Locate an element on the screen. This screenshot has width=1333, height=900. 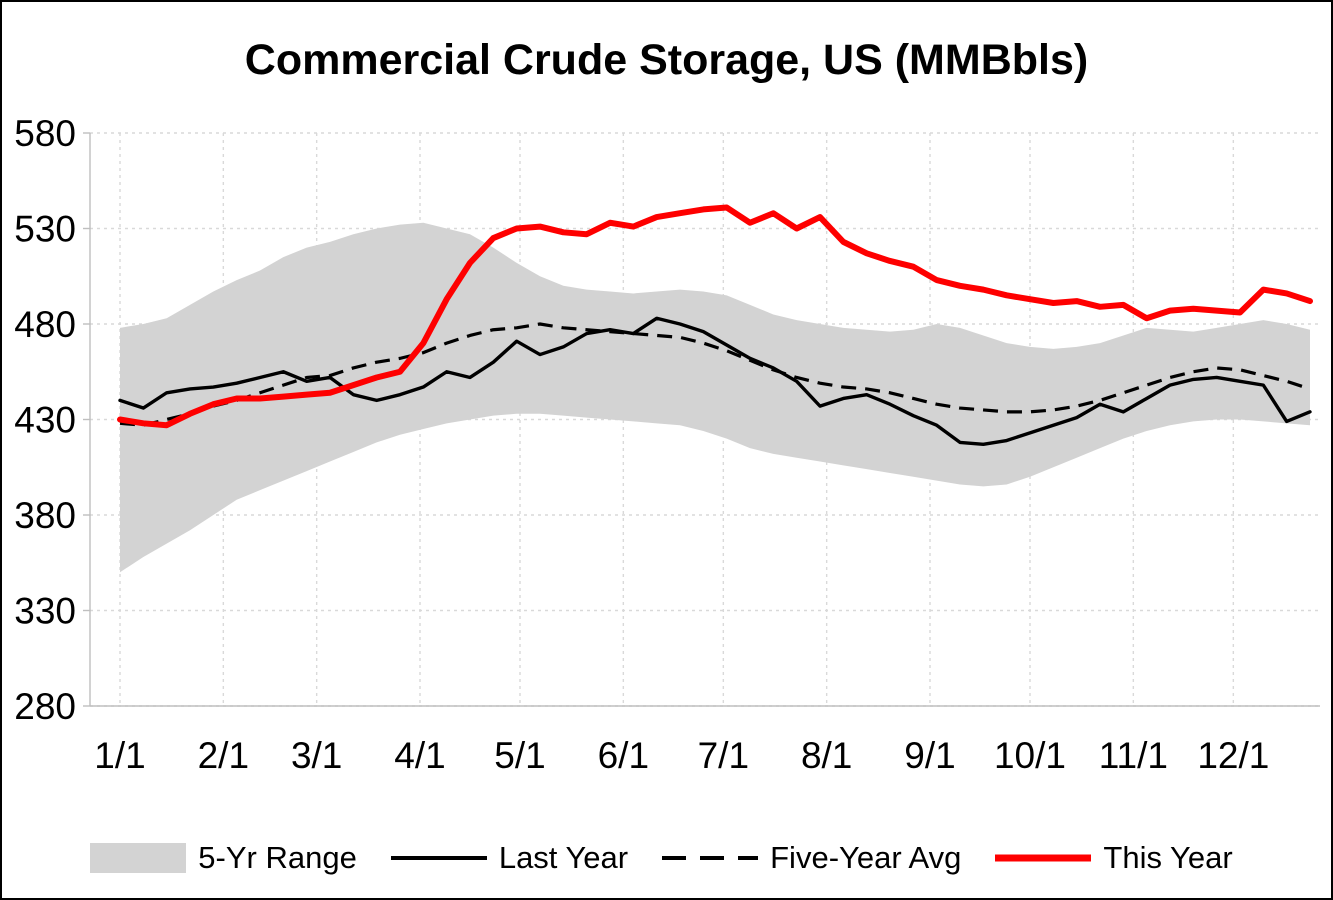
legend-item-range: 5-Yr Range is located at coordinates (223, 858).